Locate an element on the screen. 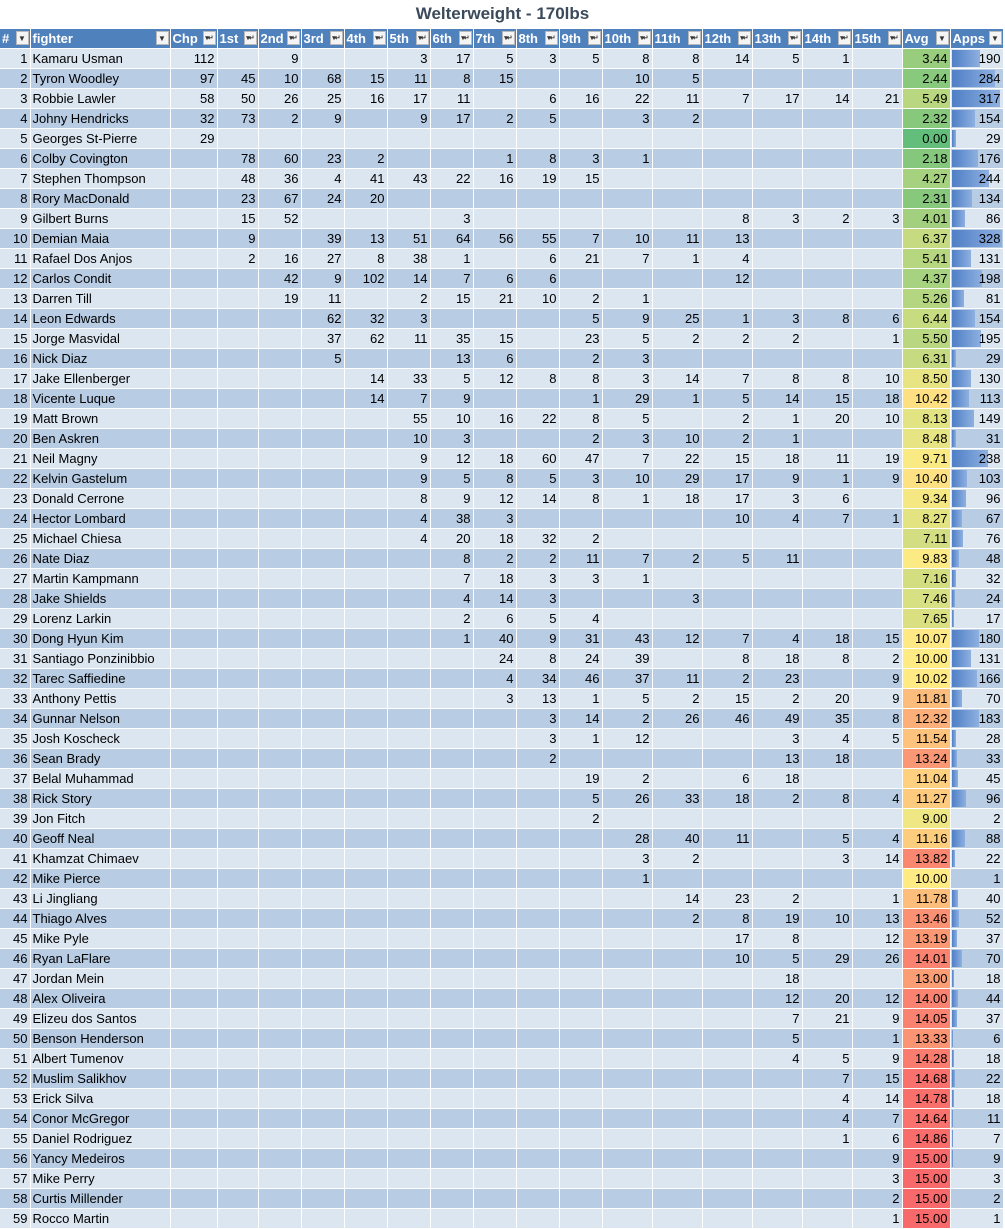  apps-cell: 17 is located at coordinates (977, 618).